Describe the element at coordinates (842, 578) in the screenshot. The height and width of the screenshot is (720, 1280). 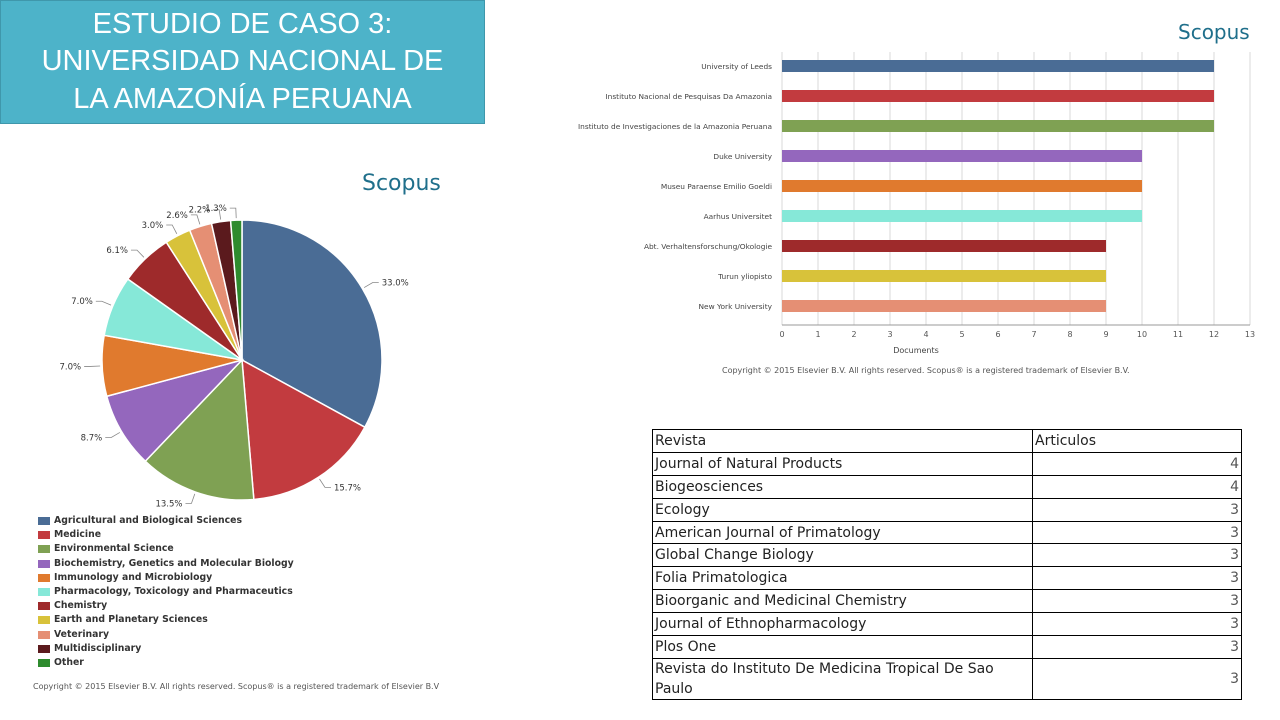
I see `journal-name-cell: Folia Primatologica` at that location.